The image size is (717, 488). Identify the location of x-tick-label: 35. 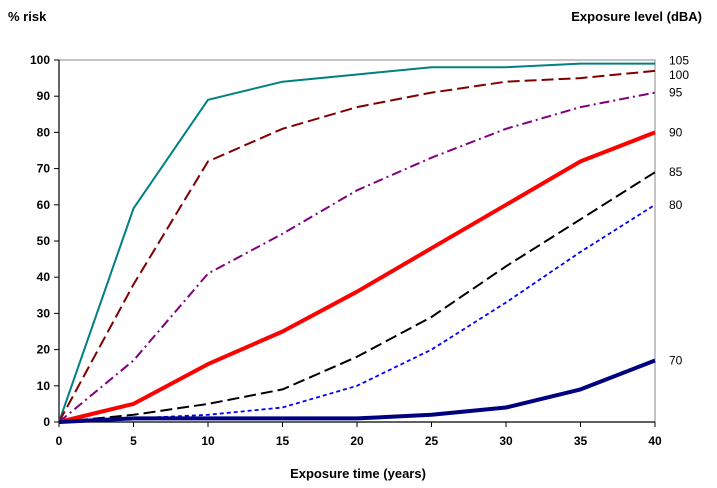
(581, 441).